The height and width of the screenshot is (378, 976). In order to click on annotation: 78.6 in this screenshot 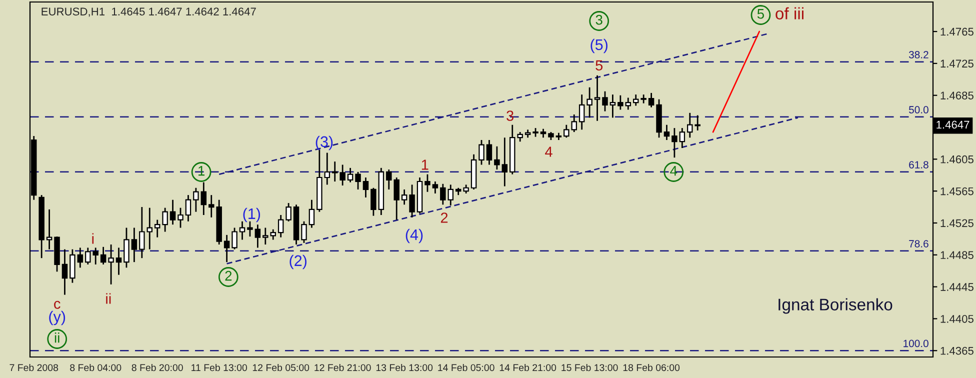, I will do `click(918, 244)`.